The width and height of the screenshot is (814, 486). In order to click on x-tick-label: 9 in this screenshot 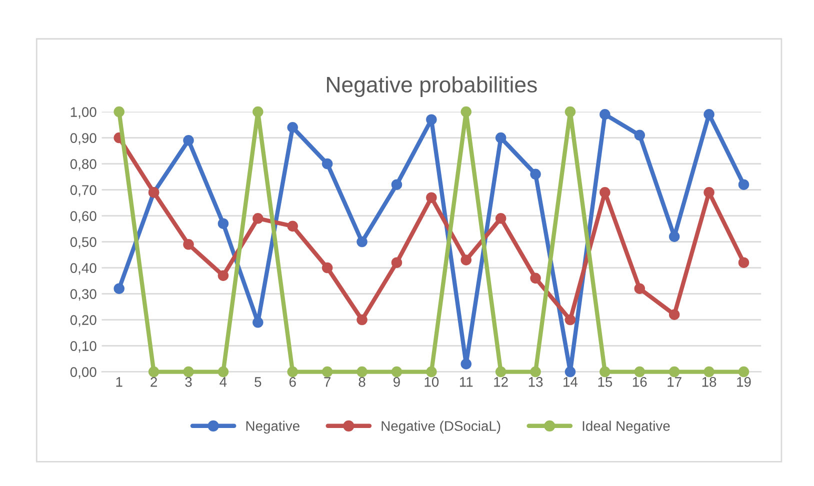, I will do `click(397, 382)`.